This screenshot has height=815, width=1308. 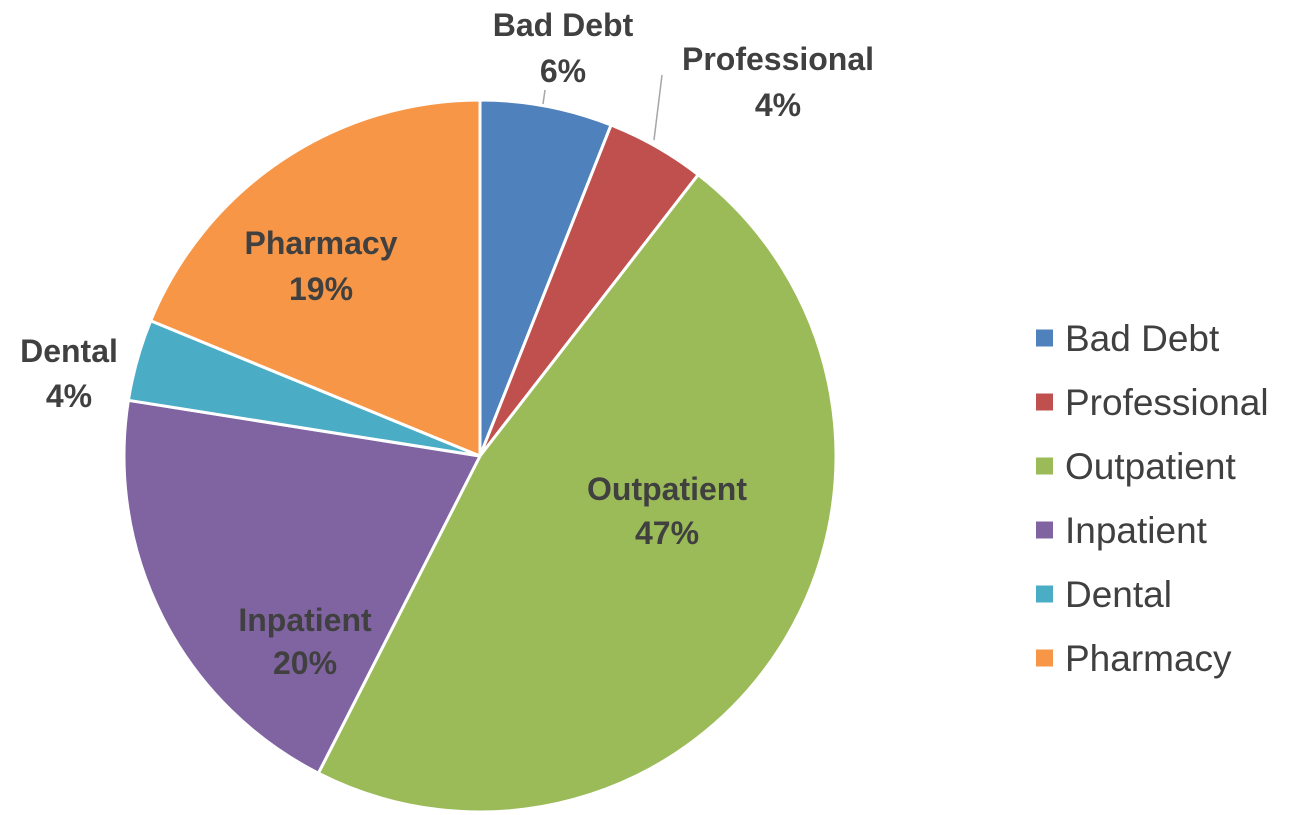 I want to click on slice-label-name-bad-debt: Bad Debt, so click(x=563, y=25).